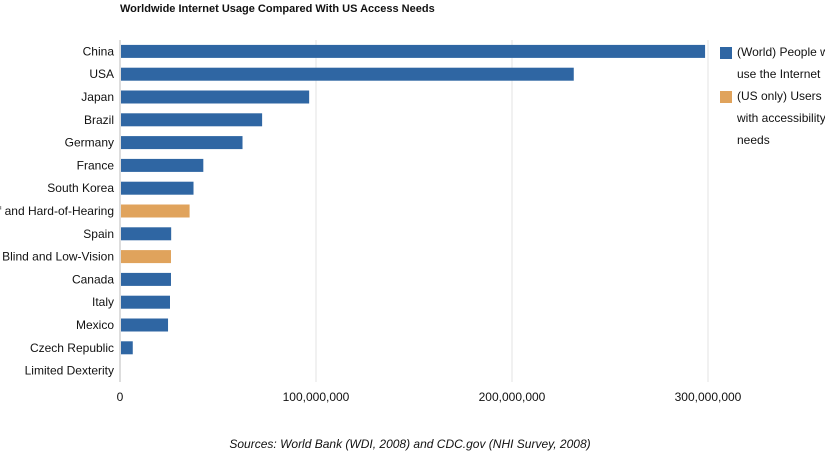  I want to click on category-label: Mexico, so click(95, 325).